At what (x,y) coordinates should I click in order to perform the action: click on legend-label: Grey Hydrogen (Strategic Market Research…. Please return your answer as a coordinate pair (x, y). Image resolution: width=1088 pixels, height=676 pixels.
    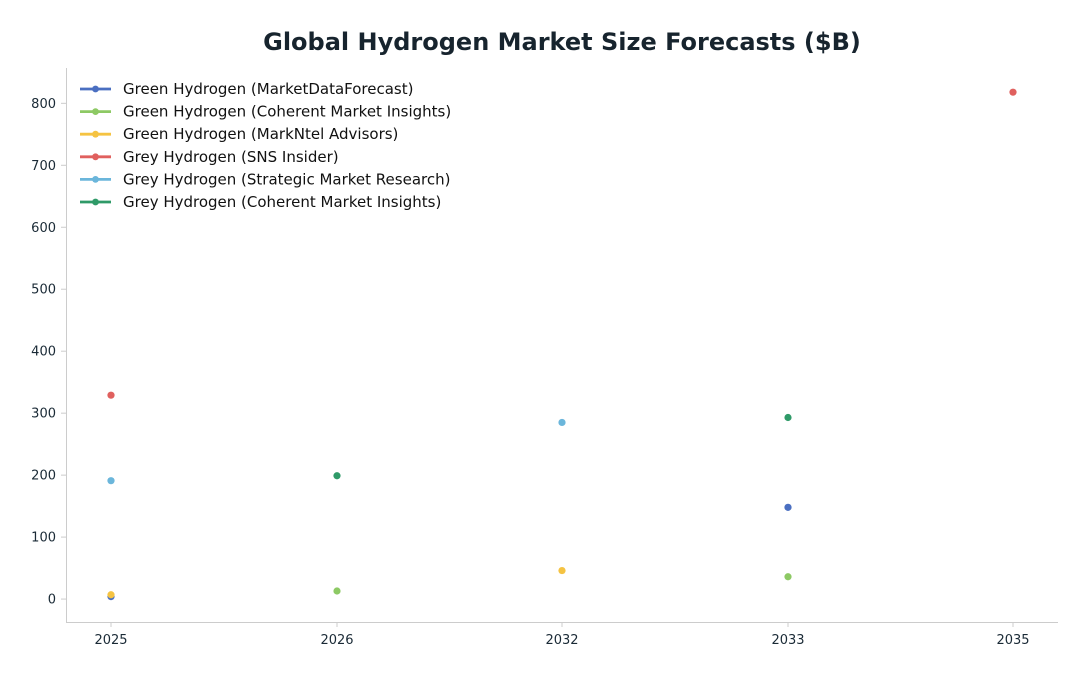
    Looking at the image, I should click on (286, 179).